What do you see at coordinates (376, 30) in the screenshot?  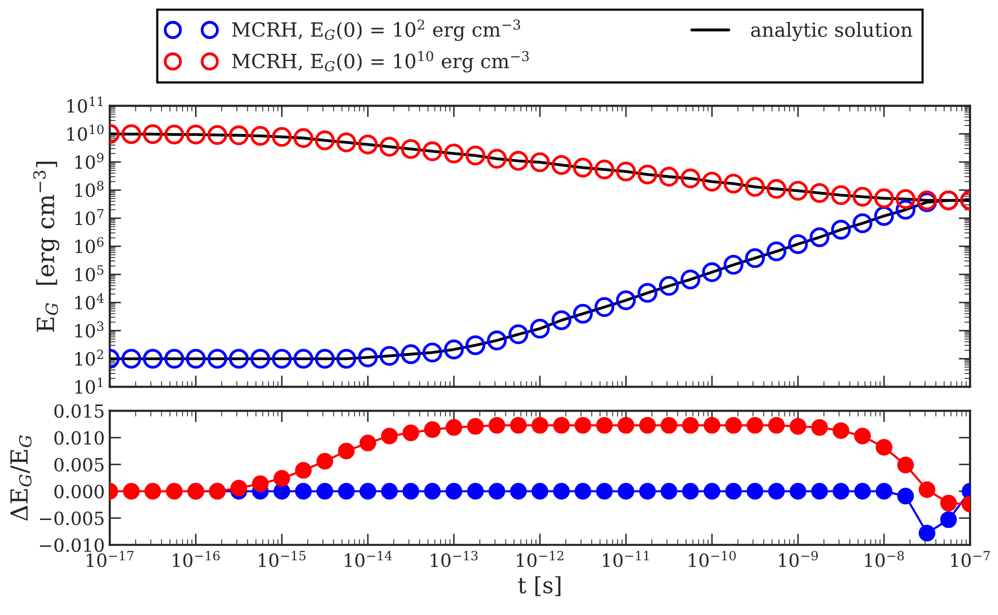 I see `legend-label: MCRH, E$_{G}$(0) = 10$^{2}$ erg cm$^{−3}$` at bounding box center [376, 30].